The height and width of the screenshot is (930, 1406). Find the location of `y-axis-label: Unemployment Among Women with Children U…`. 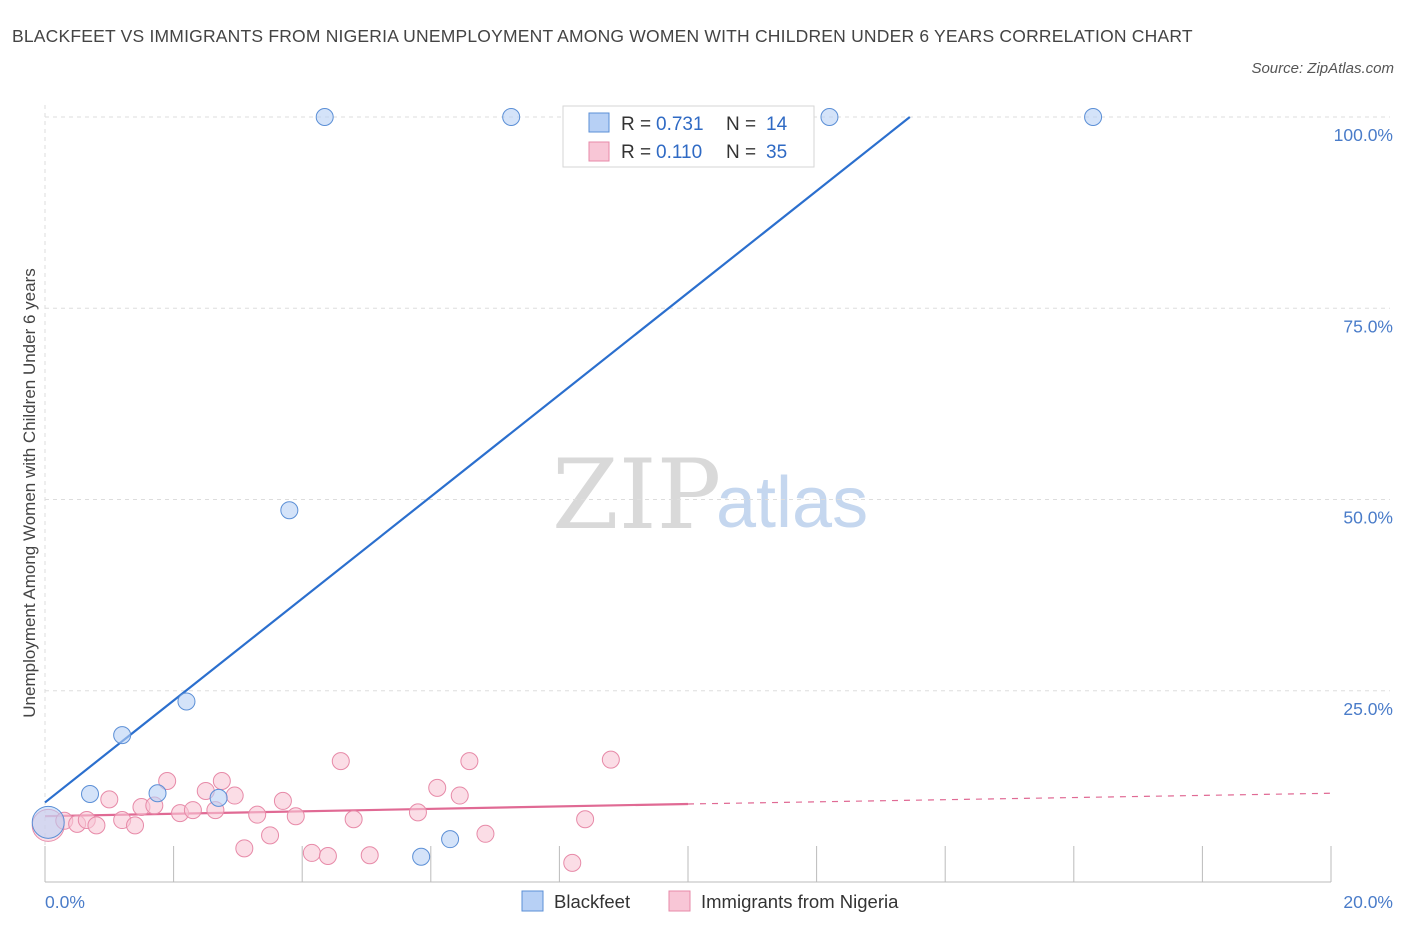

y-axis-label: Unemployment Among Women with Children U… is located at coordinates (29, 492).